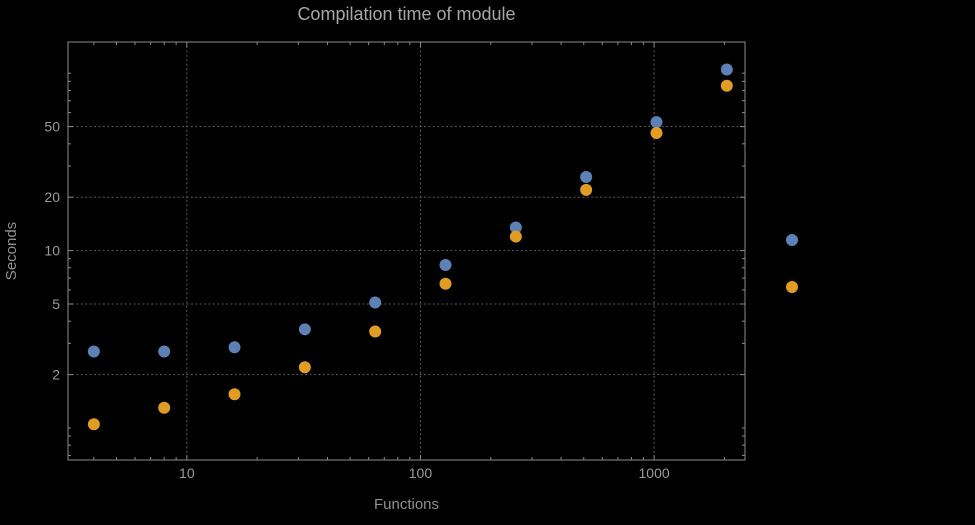 Image resolution: width=975 pixels, height=525 pixels. I want to click on chart-title: Compilation time of module, so click(406, 14).